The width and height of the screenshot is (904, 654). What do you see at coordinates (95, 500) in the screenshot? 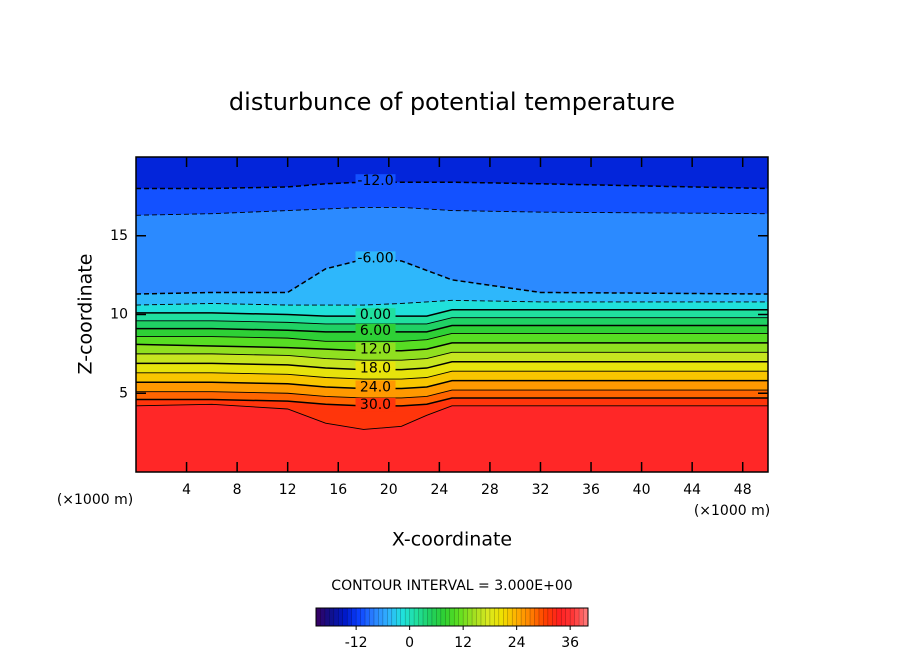
I see `y-unit-label: (×1000 m)` at bounding box center [95, 500].